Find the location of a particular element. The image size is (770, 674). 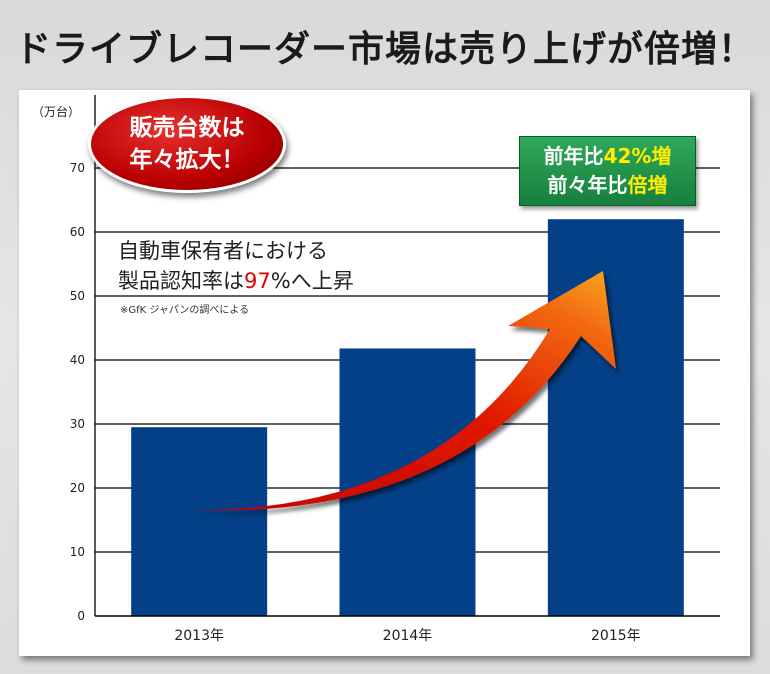

y-tick-label: 50 is located at coordinates (77, 296).